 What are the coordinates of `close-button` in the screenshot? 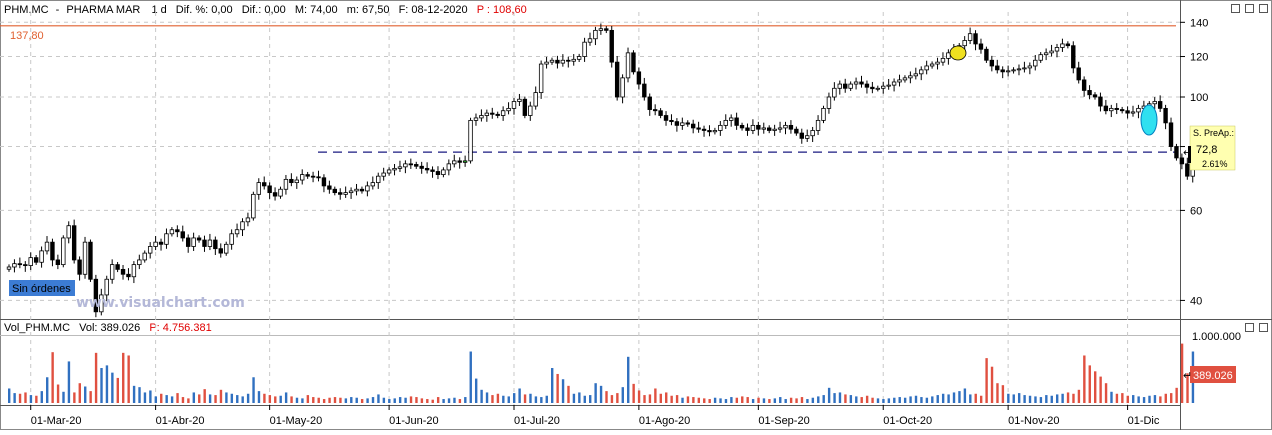 It's located at (1263, 8).